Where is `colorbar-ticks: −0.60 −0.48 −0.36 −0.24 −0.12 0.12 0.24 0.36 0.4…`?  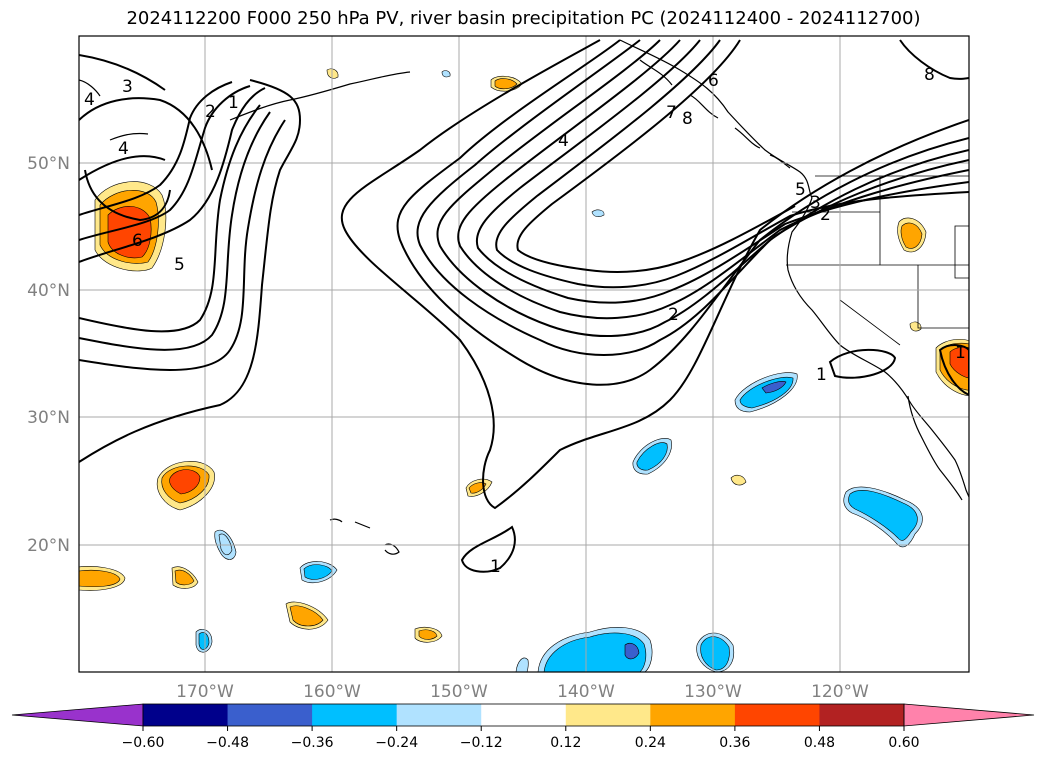
colorbar-ticks: −0.60 −0.48 −0.36 −0.24 −0.12 0.12 0.24 0.36 0.4… is located at coordinates (521, 738).